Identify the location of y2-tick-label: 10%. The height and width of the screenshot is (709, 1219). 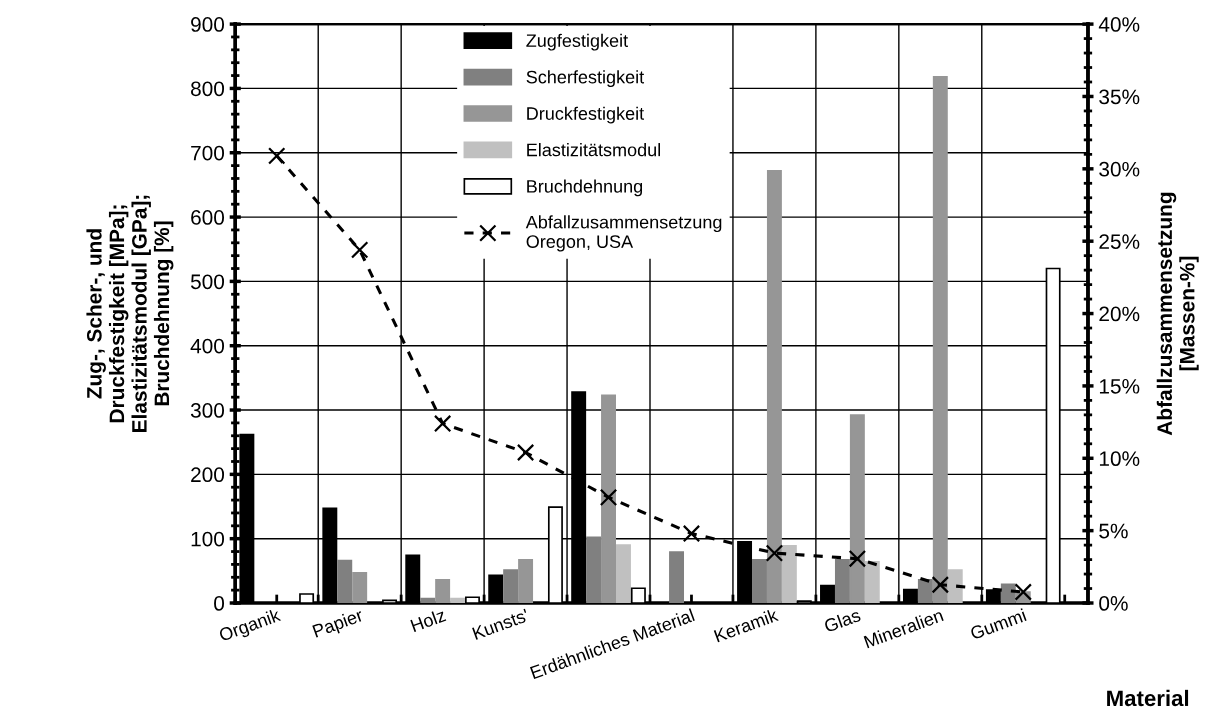
(1119, 459).